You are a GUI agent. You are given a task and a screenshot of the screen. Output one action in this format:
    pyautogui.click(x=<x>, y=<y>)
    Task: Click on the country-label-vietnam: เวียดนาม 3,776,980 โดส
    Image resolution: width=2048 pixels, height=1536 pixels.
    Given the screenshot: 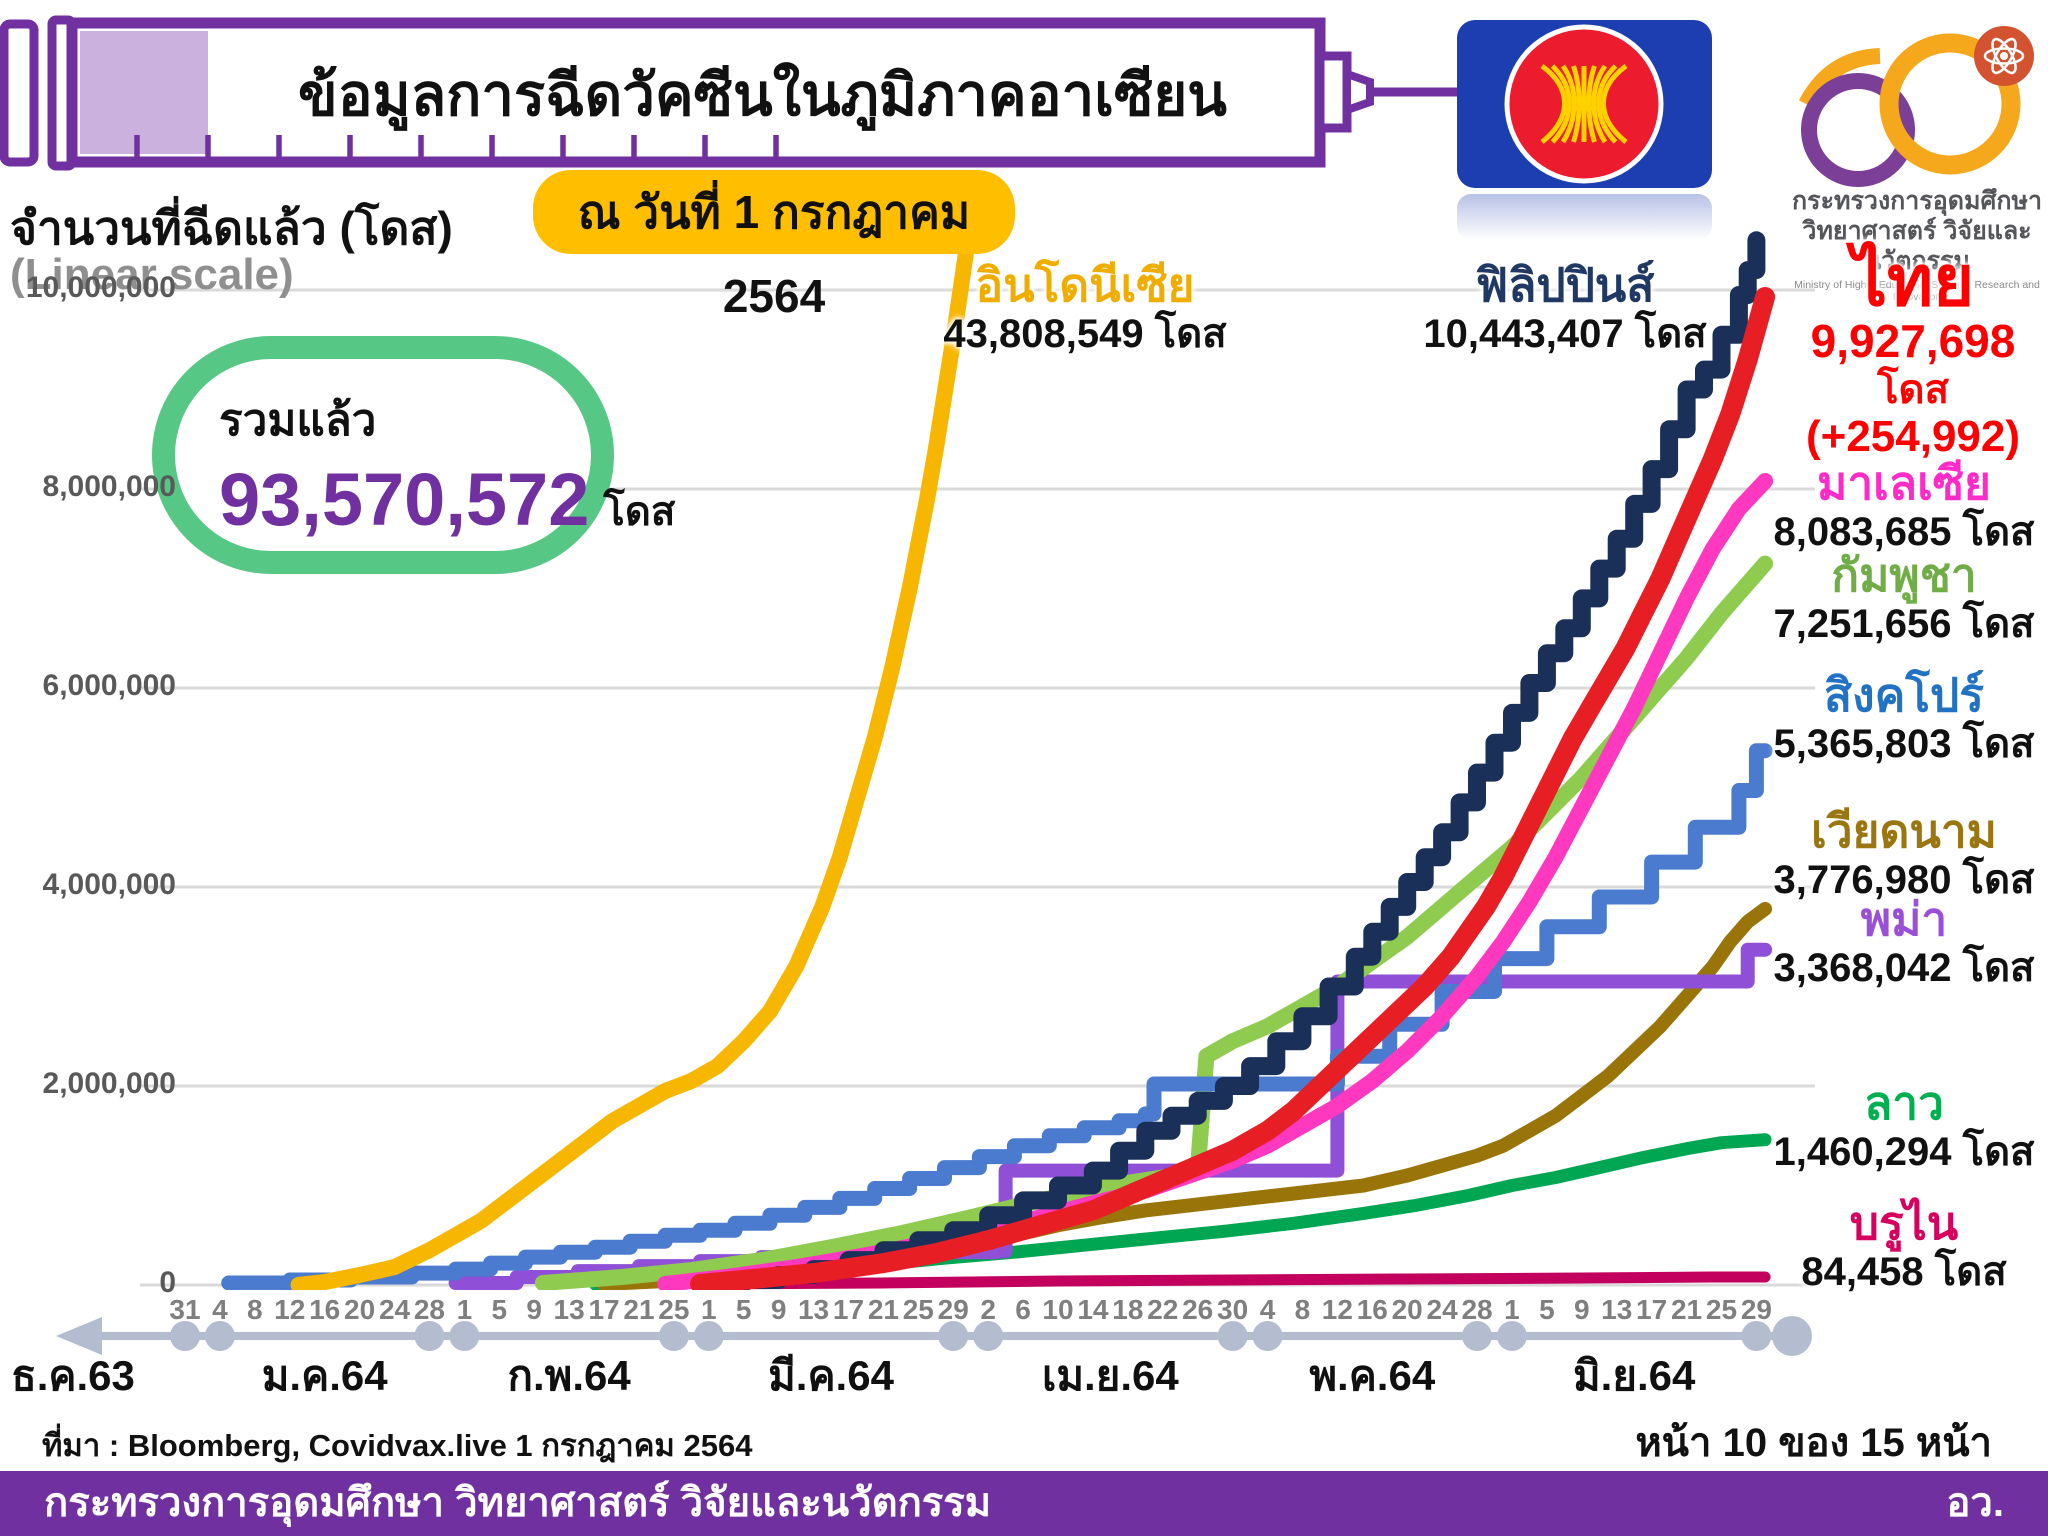 What is the action you would take?
    pyautogui.click(x=1904, y=853)
    